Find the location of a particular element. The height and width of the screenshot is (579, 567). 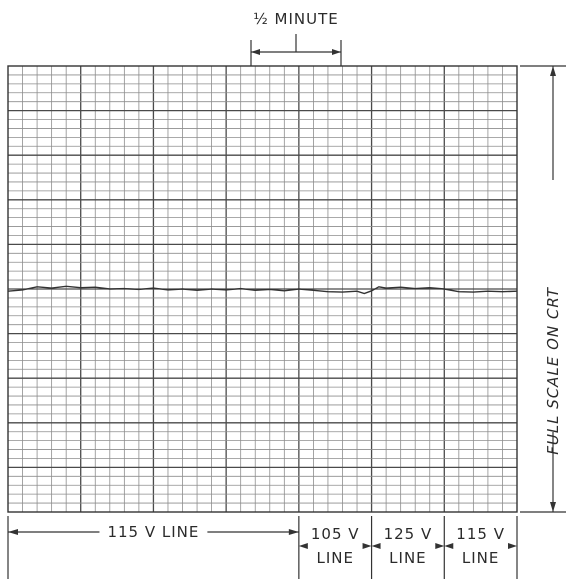

segment-annotations: 115 V LINE 105 V LINE 125 V LINE 115 V LINE is located at coordinates (262, 547).